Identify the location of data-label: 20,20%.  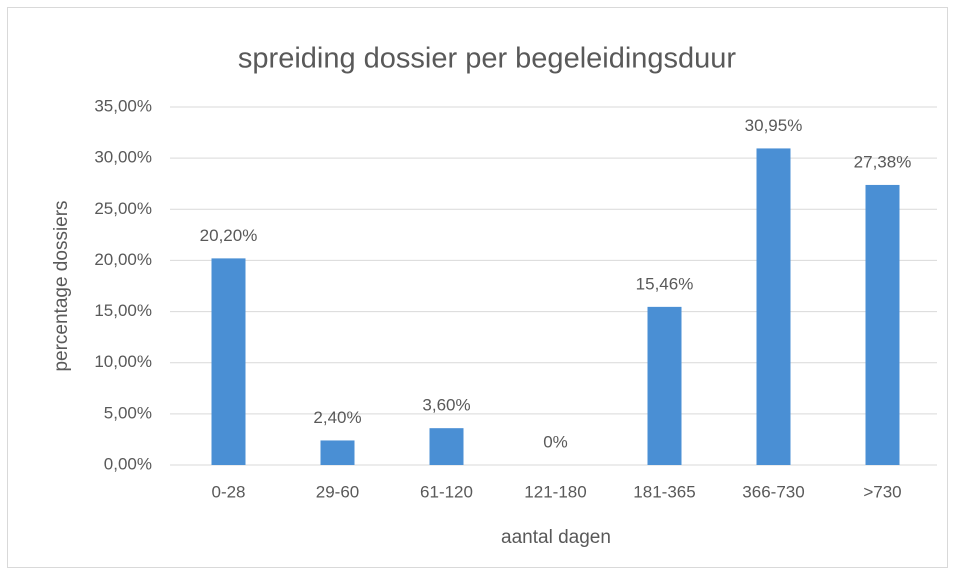
(229, 235).